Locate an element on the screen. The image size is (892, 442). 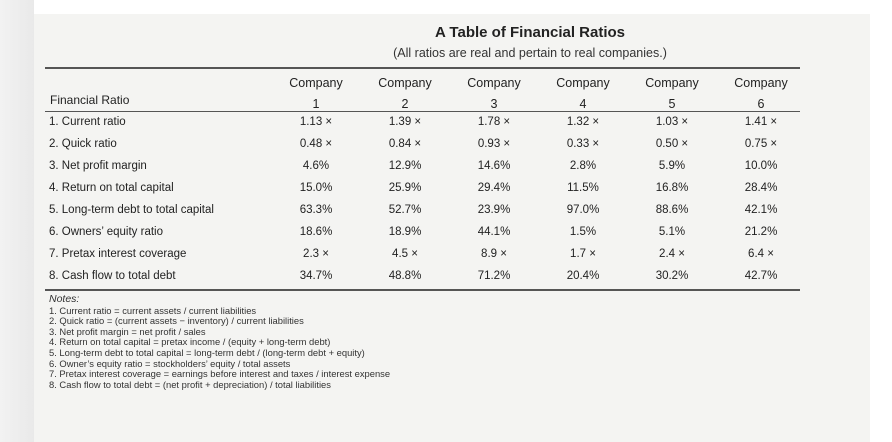
table-cell: 14.6% is located at coordinates (494, 166).